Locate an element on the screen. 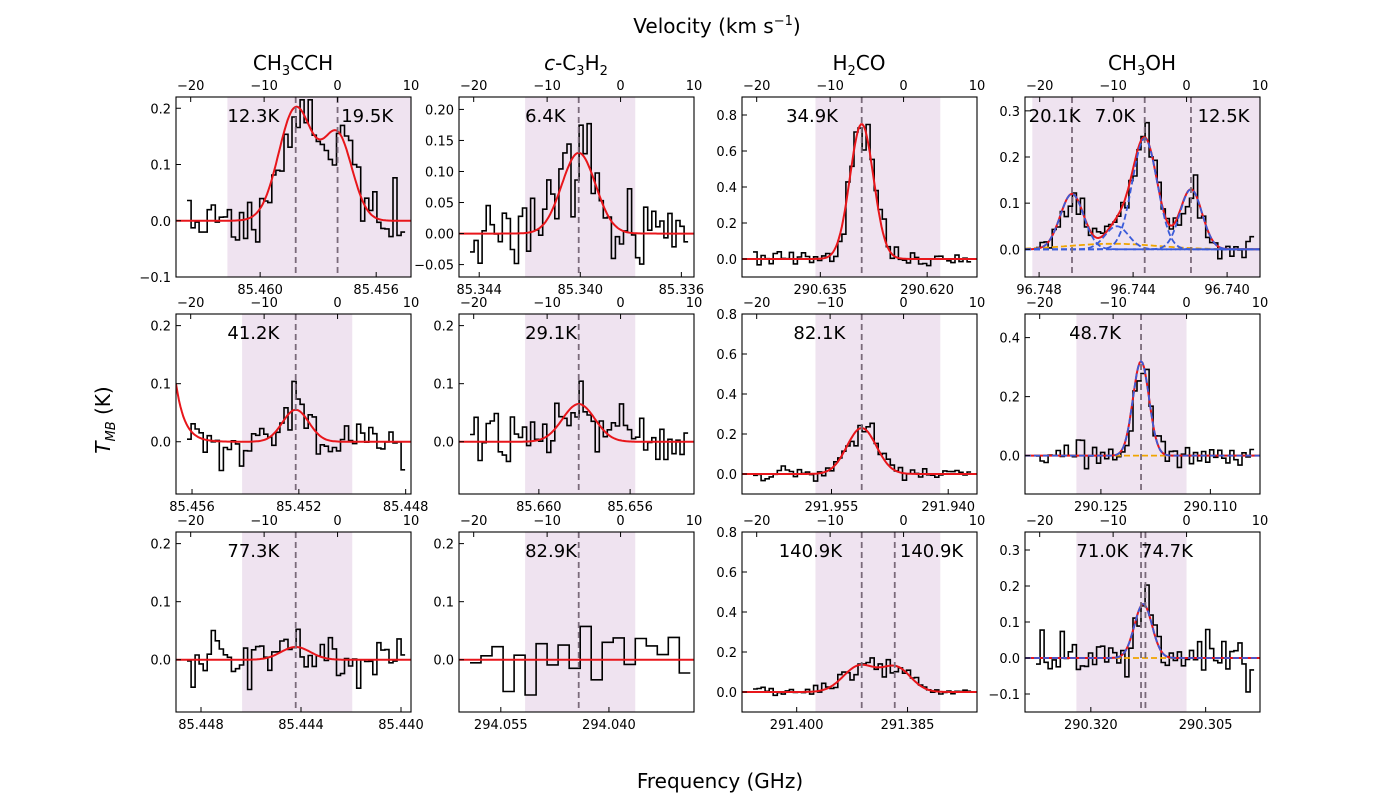 Image resolution: width=1400 pixels, height=800 pixels. y-tick-label: −0.1 is located at coordinates (155, 278).